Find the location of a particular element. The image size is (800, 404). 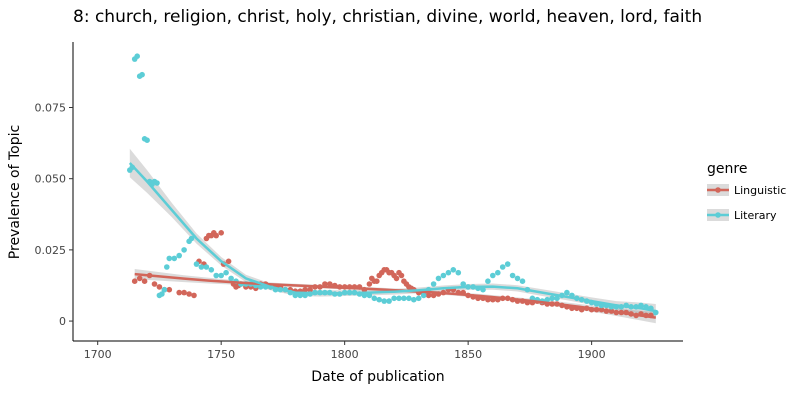

legend-label-literary: Literary is located at coordinates (755, 215).